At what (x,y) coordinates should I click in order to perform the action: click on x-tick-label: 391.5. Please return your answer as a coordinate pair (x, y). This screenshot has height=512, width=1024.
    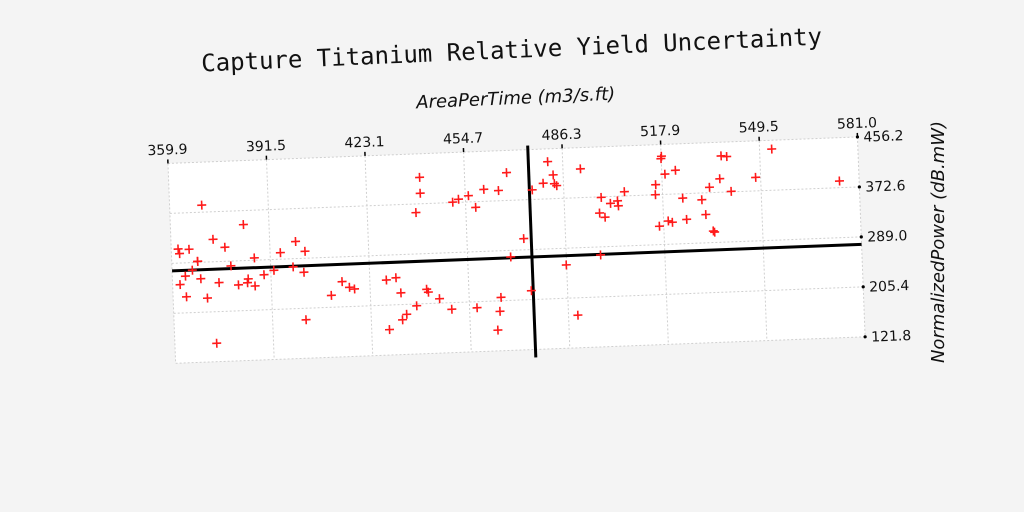
    Looking at the image, I should click on (266, 147).